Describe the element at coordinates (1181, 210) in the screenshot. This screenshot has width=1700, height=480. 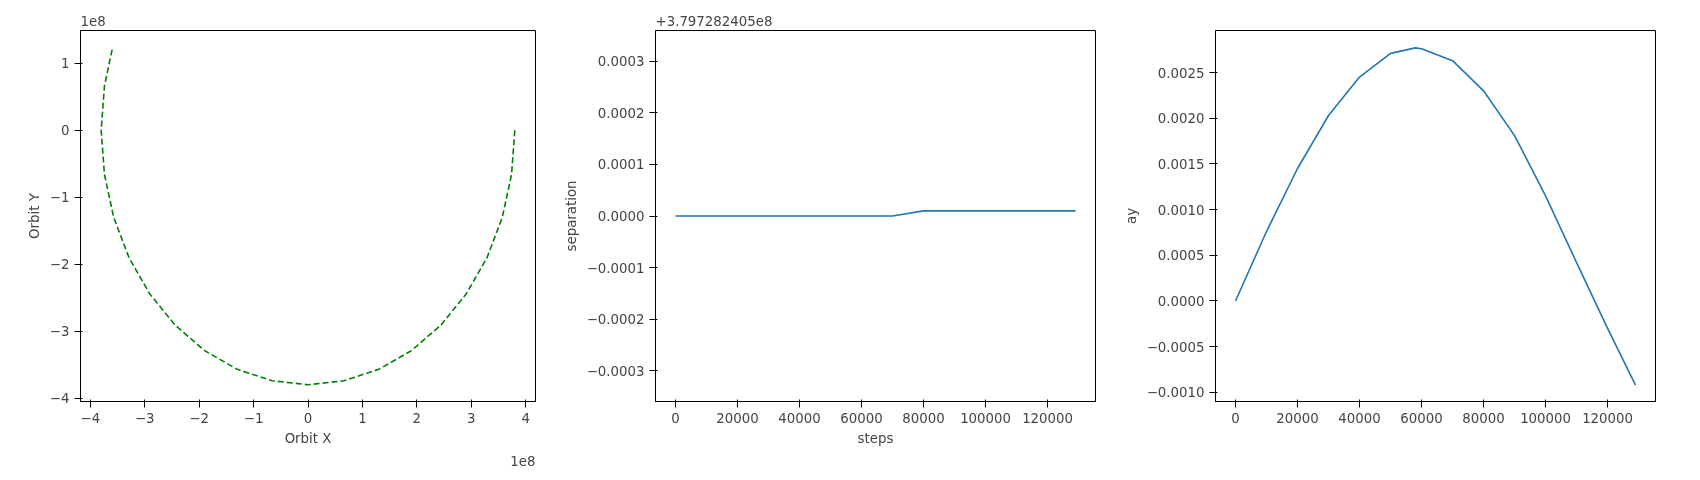
I see `y-tick-label: 0.0010` at that location.